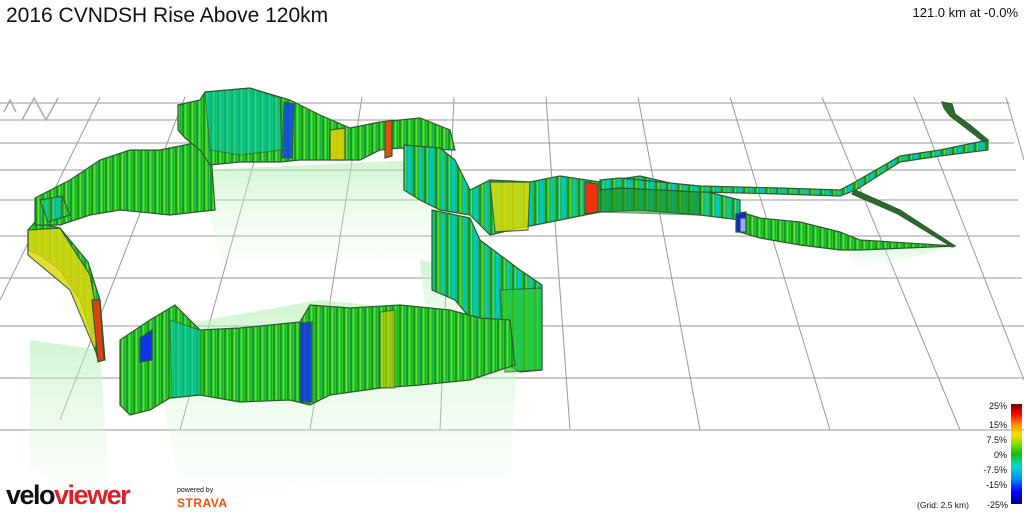  Describe the element at coordinates (202, 503) in the screenshot. I see `strava-logo: STRAVA` at that location.